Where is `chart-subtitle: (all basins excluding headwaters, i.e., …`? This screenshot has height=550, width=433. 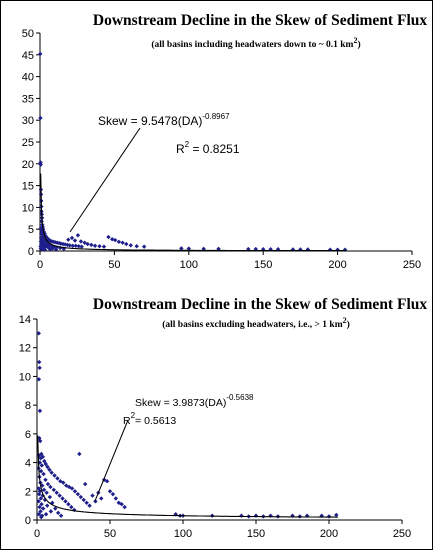
chart-subtitle: (all basins excluding headwaters, i.e., … is located at coordinates (256, 323).